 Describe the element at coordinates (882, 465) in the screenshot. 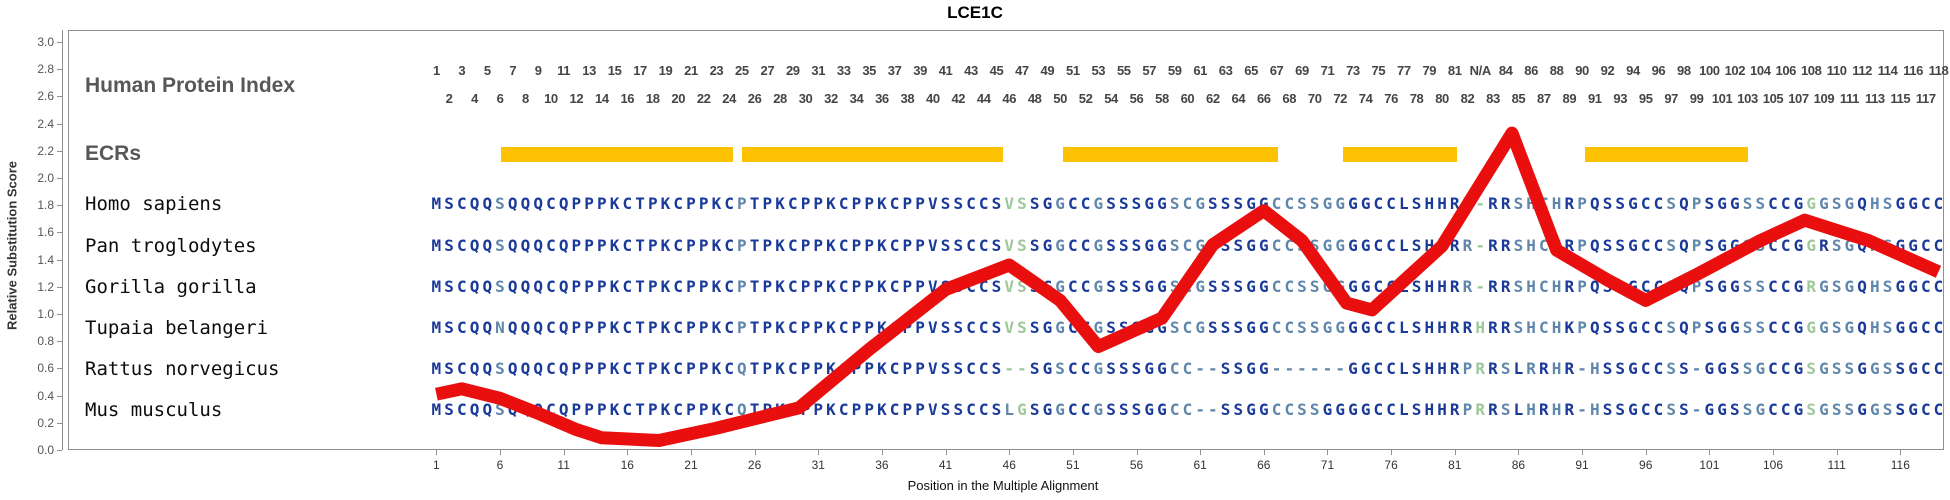

I see `x-tick-label: 36` at that location.